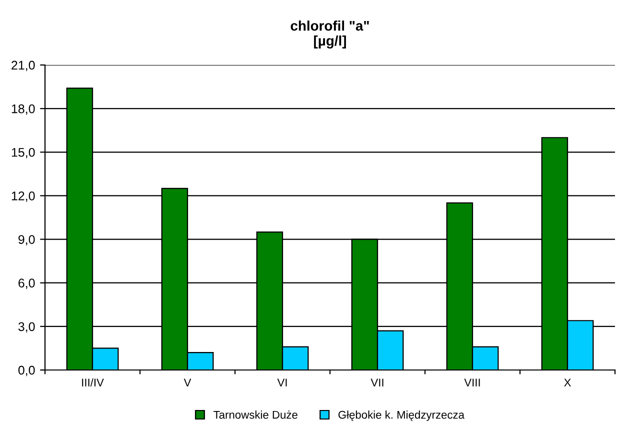 This screenshot has width=638, height=439. Describe the element at coordinates (472, 382) in the screenshot. I see `x-tick-label: VIII` at that location.